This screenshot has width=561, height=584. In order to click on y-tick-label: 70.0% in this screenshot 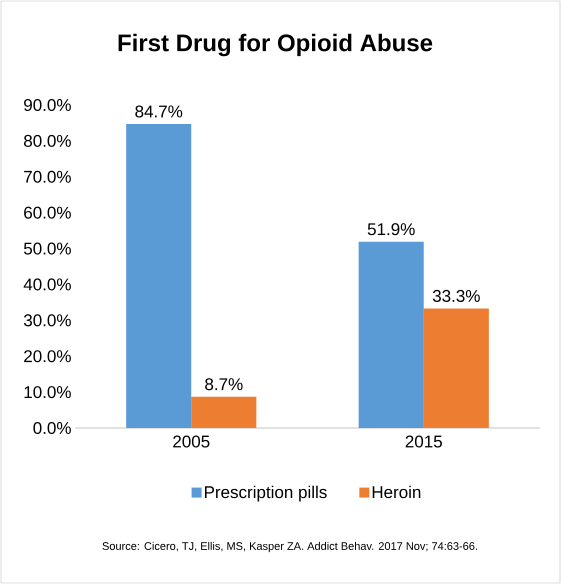, I will do `click(47, 176)`.